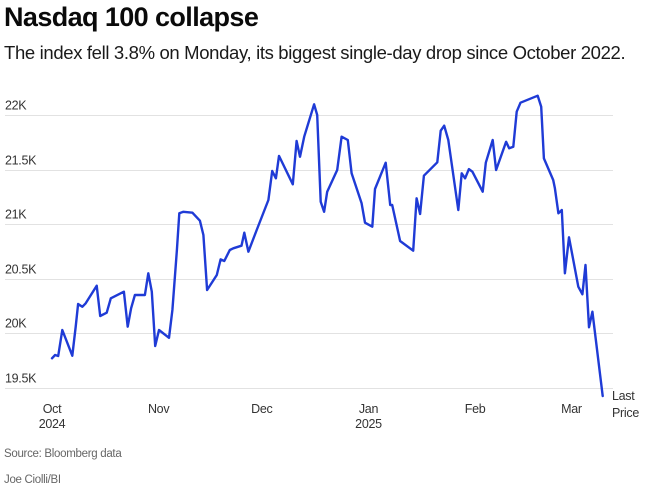 This screenshot has width=648, height=489. Describe the element at coordinates (159, 409) in the screenshot. I see `x-tick-label: Nov` at that location.